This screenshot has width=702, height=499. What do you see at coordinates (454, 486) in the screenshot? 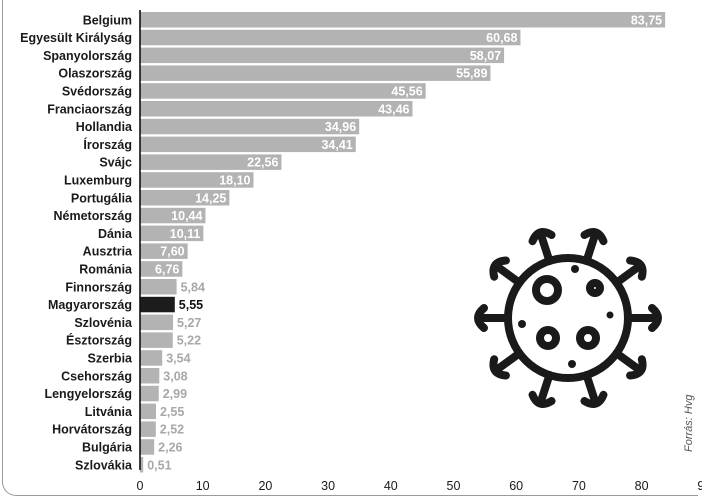
I see `x-tick-label: 50` at bounding box center [454, 486].